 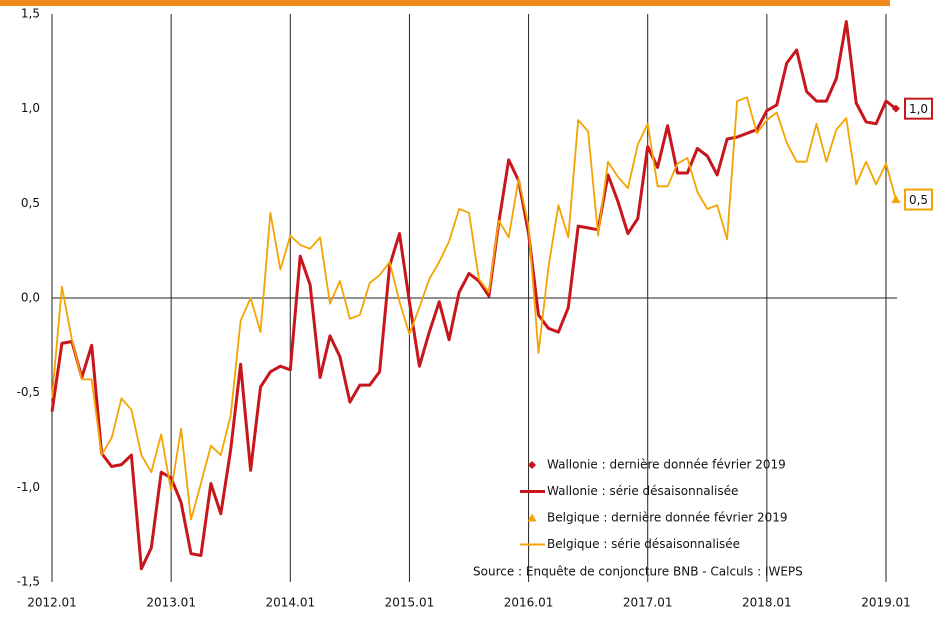 I want to click on y-tick-label: 1,5, so click(x=30, y=14).